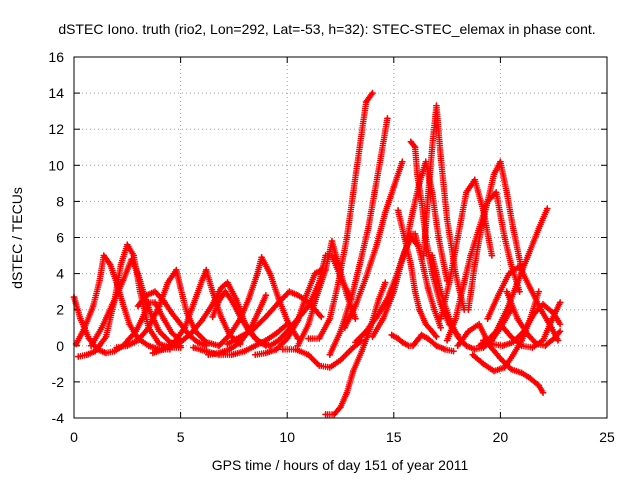  Describe the element at coordinates (394, 437) in the screenshot. I see `x-tick-label: 15` at that location.